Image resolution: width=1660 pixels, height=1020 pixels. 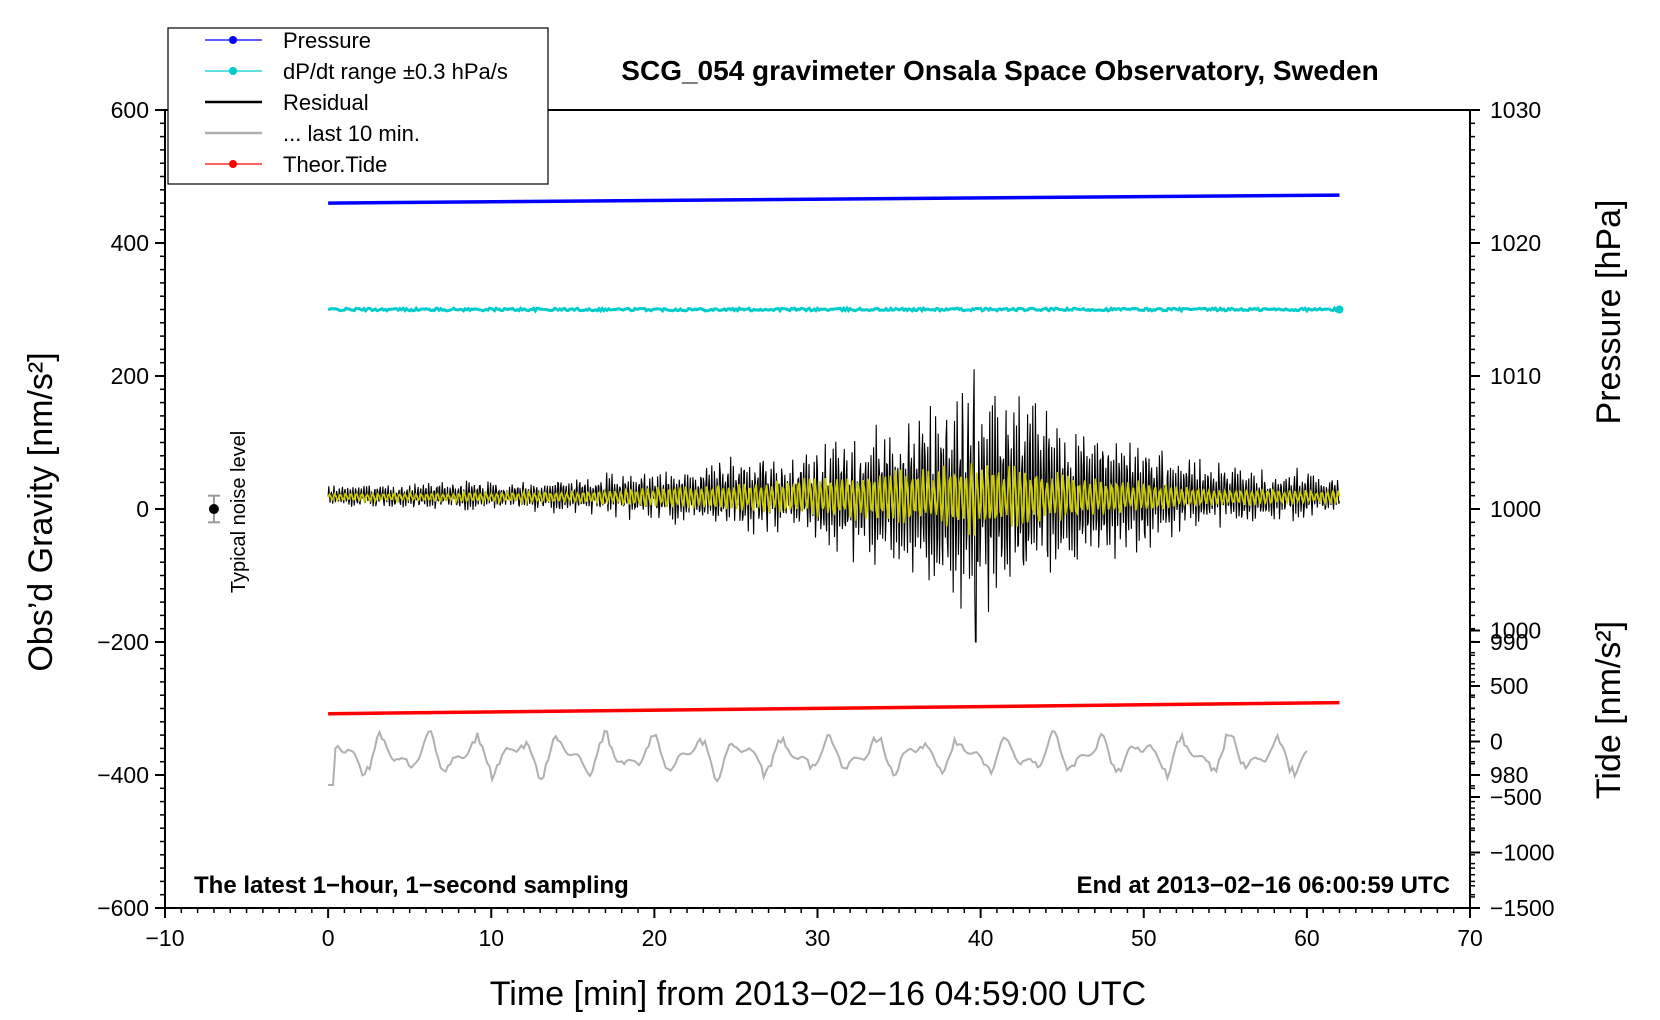 What do you see at coordinates (1509, 642) in the screenshot?
I see `pressure-tick-label: 990` at bounding box center [1509, 642].